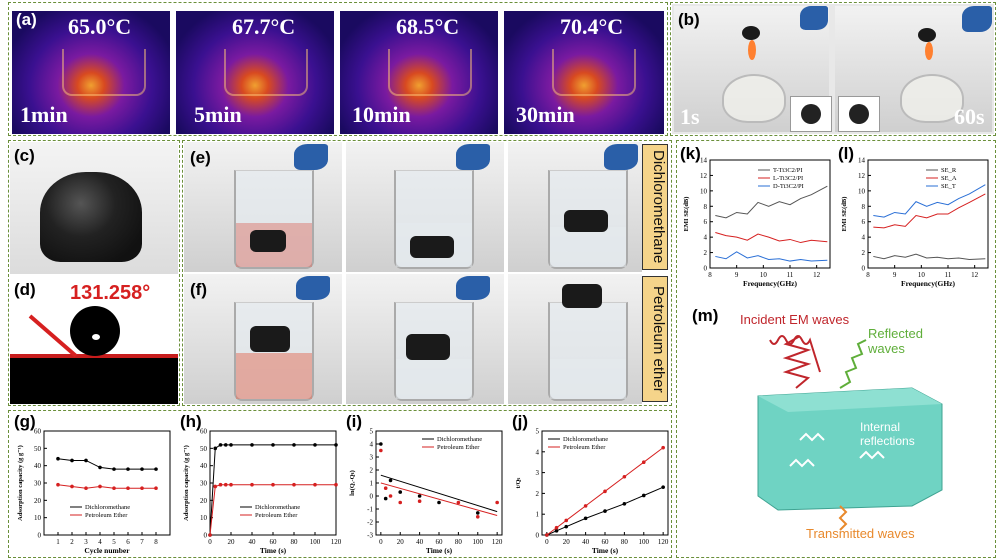 Image resolution: width=1000 pixels, height=560 pixels. Describe the element at coordinates (864, 207) in the screenshot. I see `y-tick-label: 8` at that location.